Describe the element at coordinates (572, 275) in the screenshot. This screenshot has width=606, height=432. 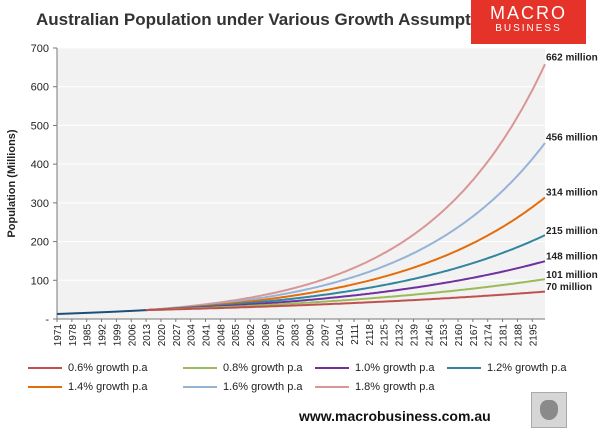
I see `end-label: 101 million` at that location.